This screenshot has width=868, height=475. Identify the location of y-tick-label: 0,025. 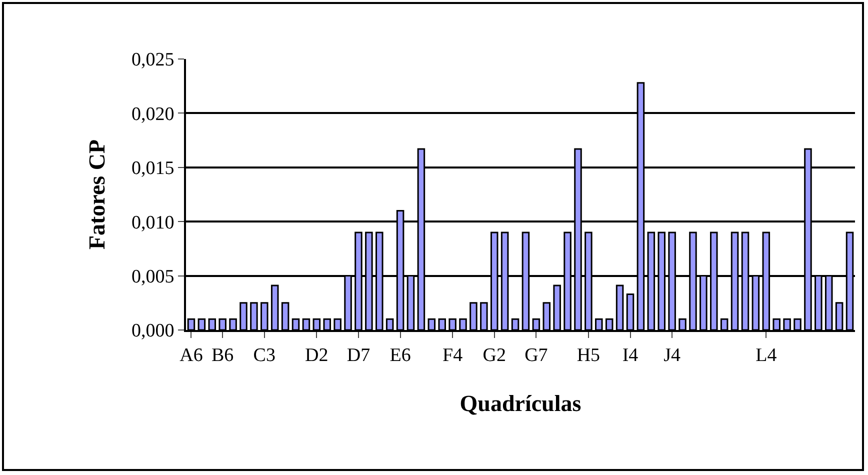
(152, 60).